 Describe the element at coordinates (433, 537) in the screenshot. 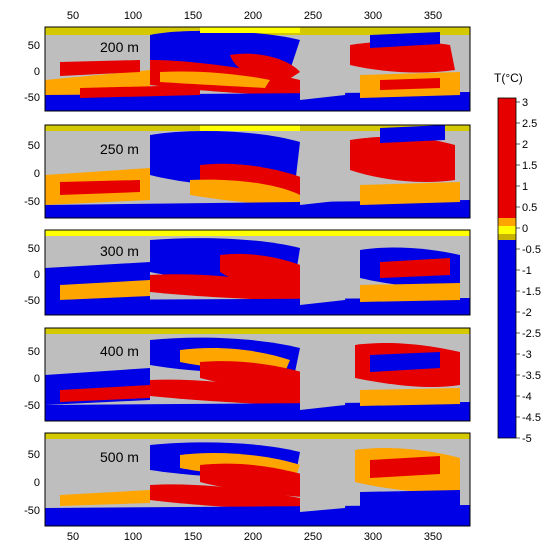

I see `bottom-x-tick-label: 350` at that location.